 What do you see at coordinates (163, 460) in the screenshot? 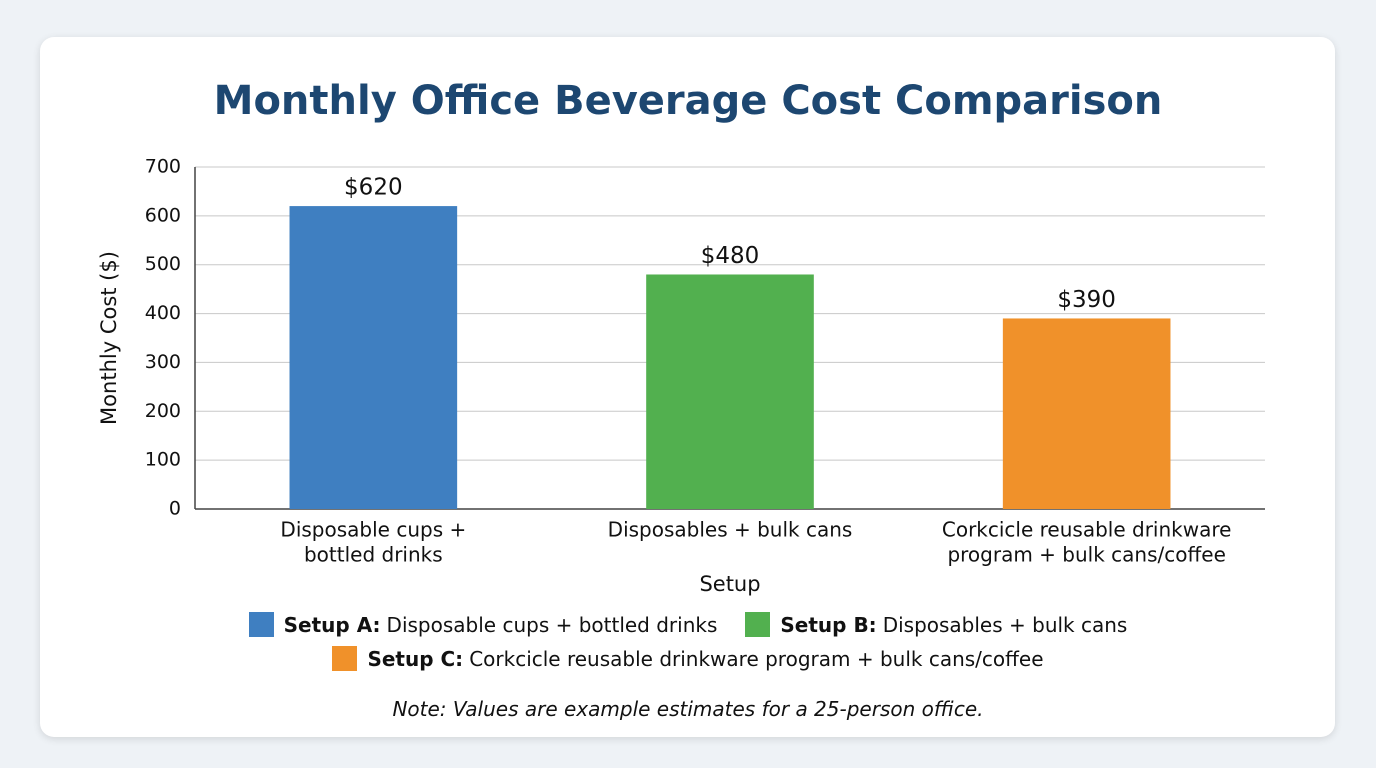
I see `y-tick-label: 100` at bounding box center [163, 460].